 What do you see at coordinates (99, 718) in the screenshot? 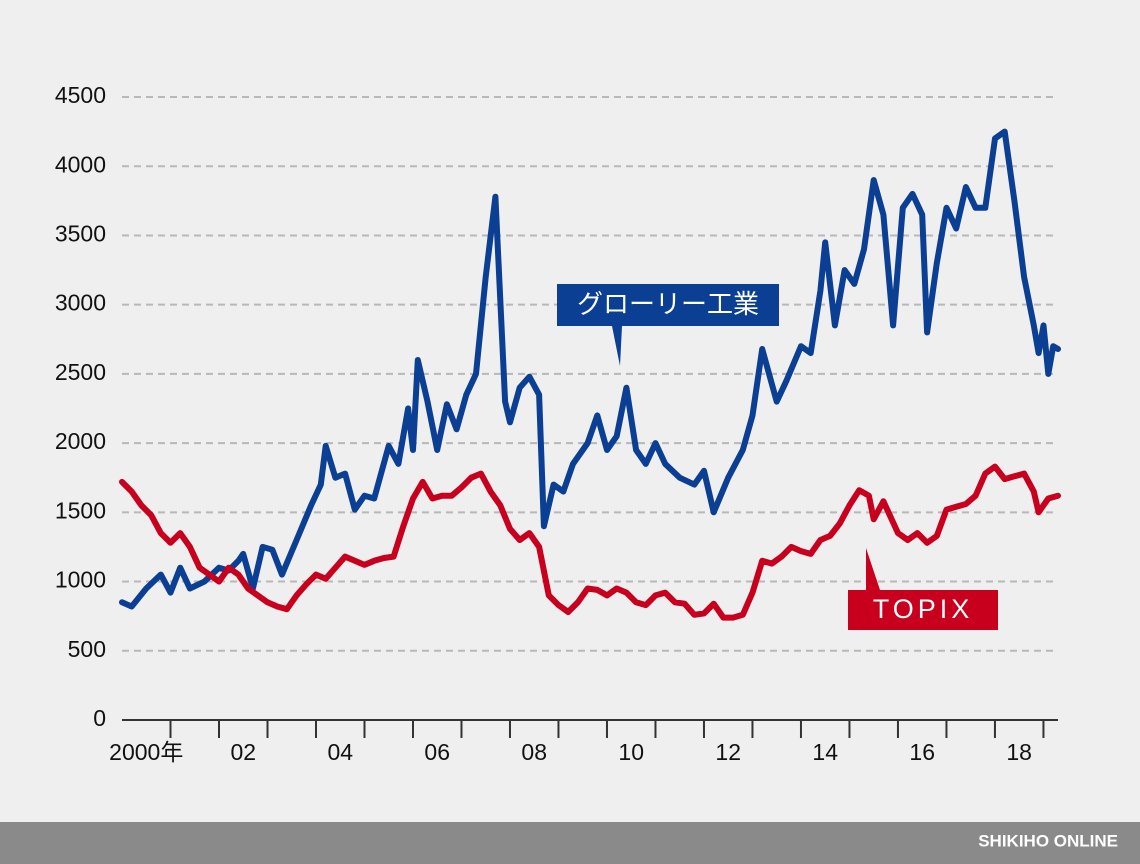
I see `y-tick-label: 0` at bounding box center [99, 718].